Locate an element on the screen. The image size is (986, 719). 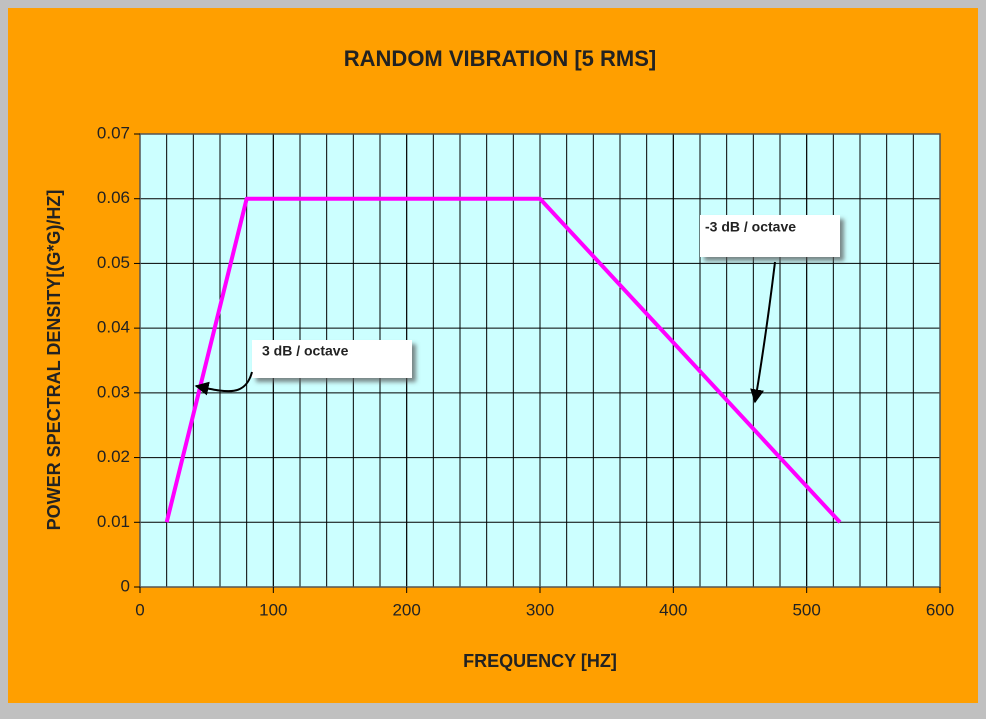
annotation: -3 dB / octave is located at coordinates (750, 227).